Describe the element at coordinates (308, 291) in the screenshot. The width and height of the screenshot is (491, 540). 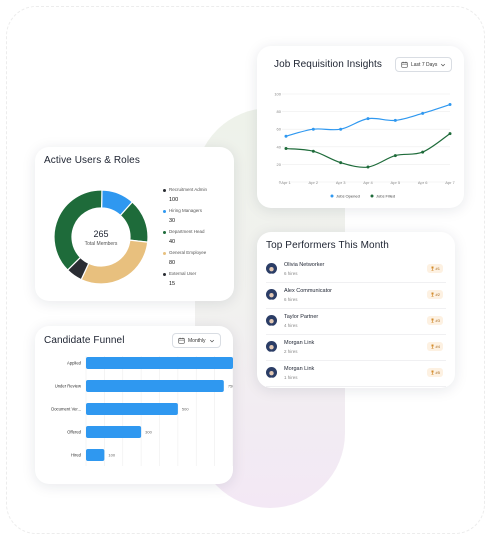
I see `performer-name: Alex Communicator` at that location.